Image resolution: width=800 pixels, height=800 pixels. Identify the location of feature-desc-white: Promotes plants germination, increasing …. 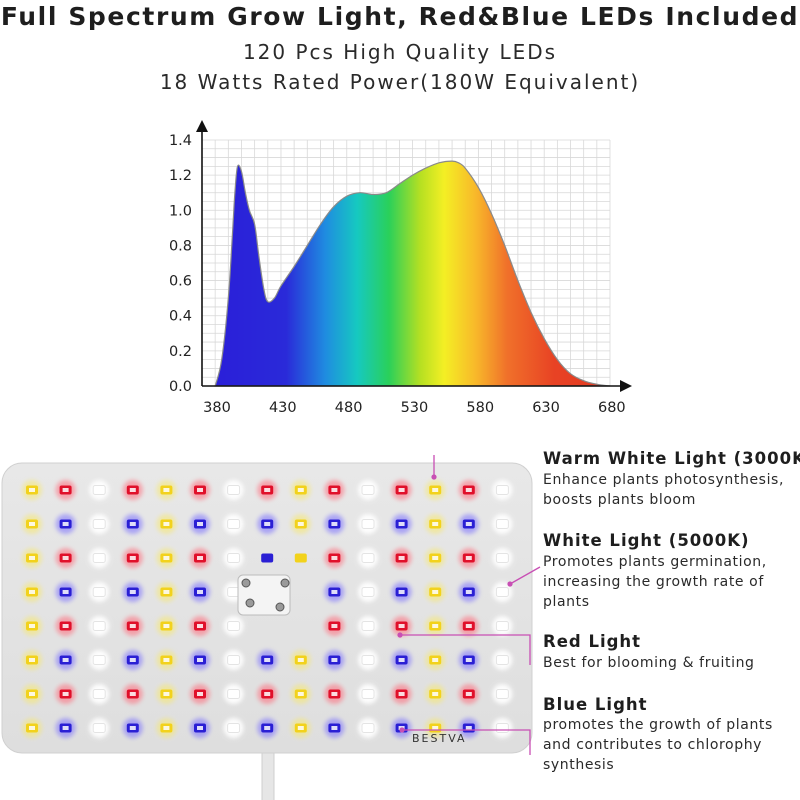
(655, 582).